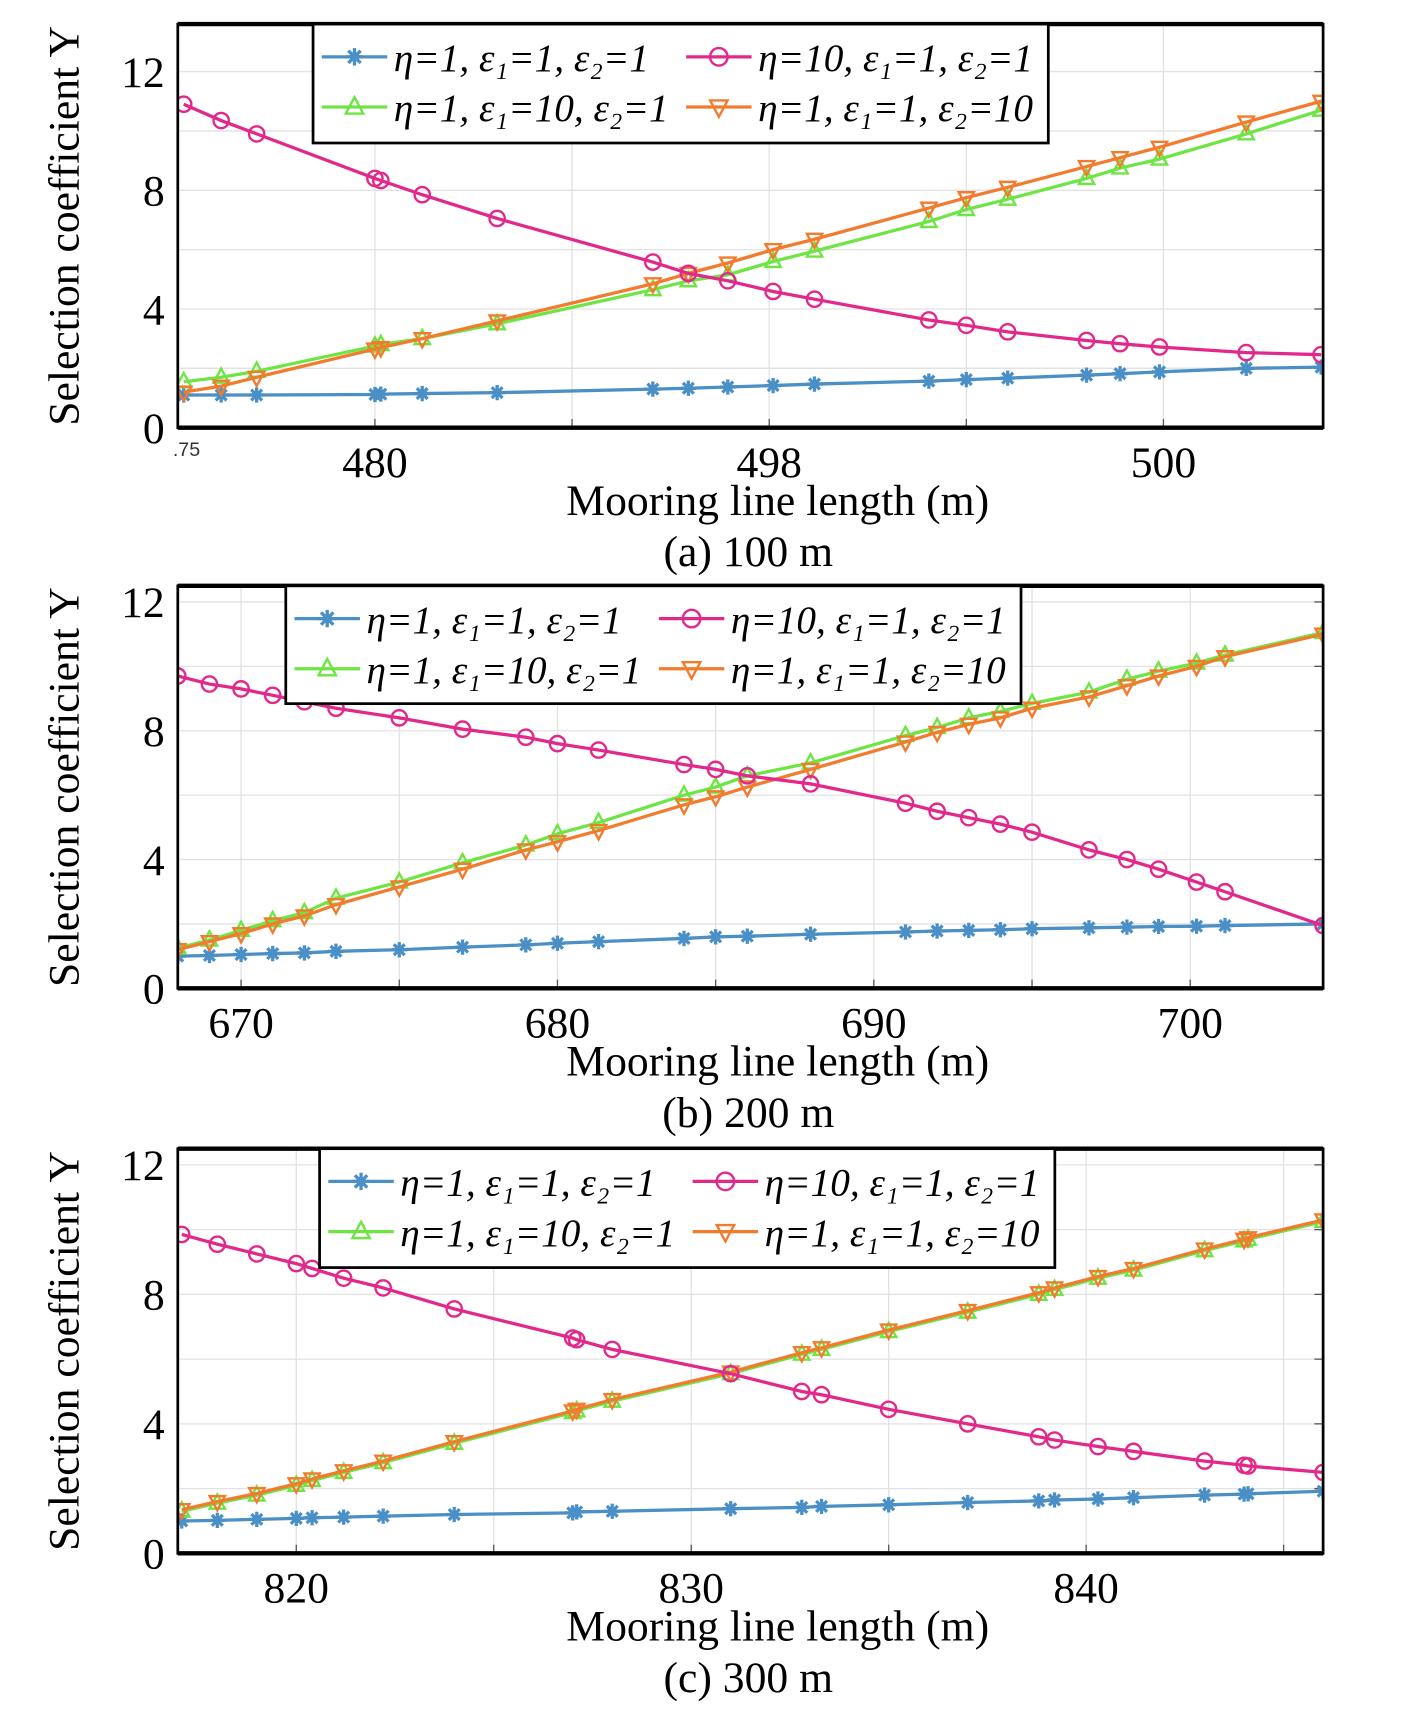 Image resolution: width=1418 pixels, height=1716 pixels. I want to click on panel-caption: (c) 300 m, so click(748, 1678).